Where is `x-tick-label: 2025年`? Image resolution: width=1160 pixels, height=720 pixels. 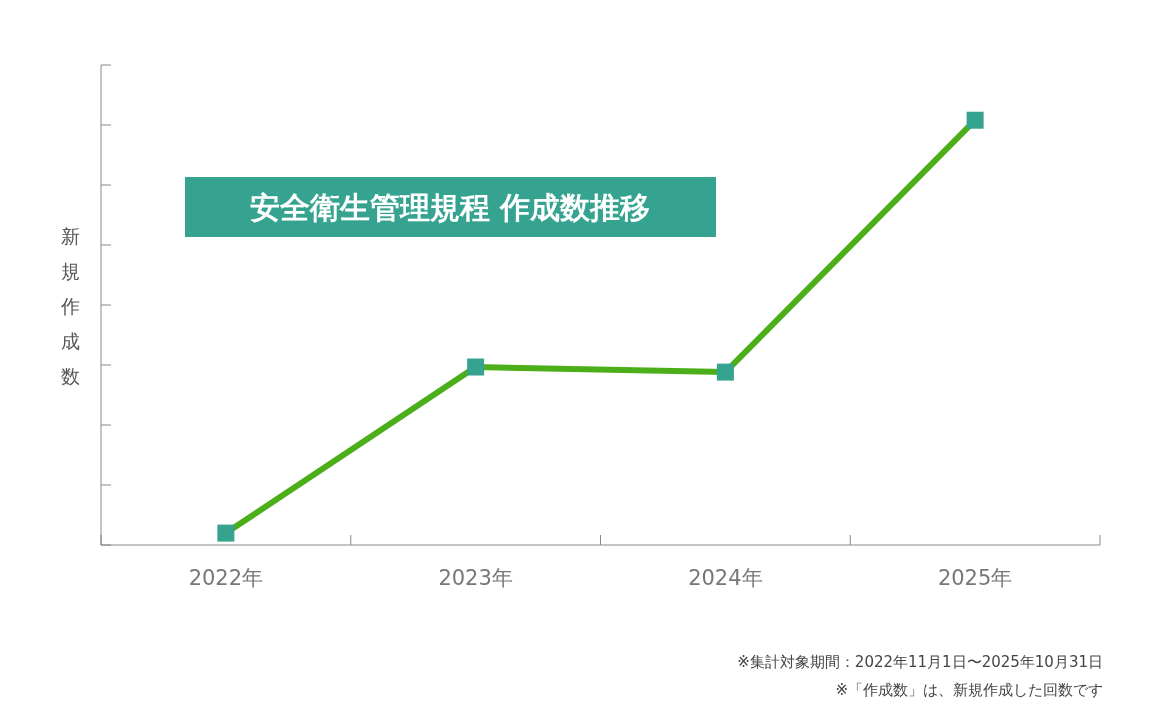
x-tick-label: 2025年 is located at coordinates (975, 578).